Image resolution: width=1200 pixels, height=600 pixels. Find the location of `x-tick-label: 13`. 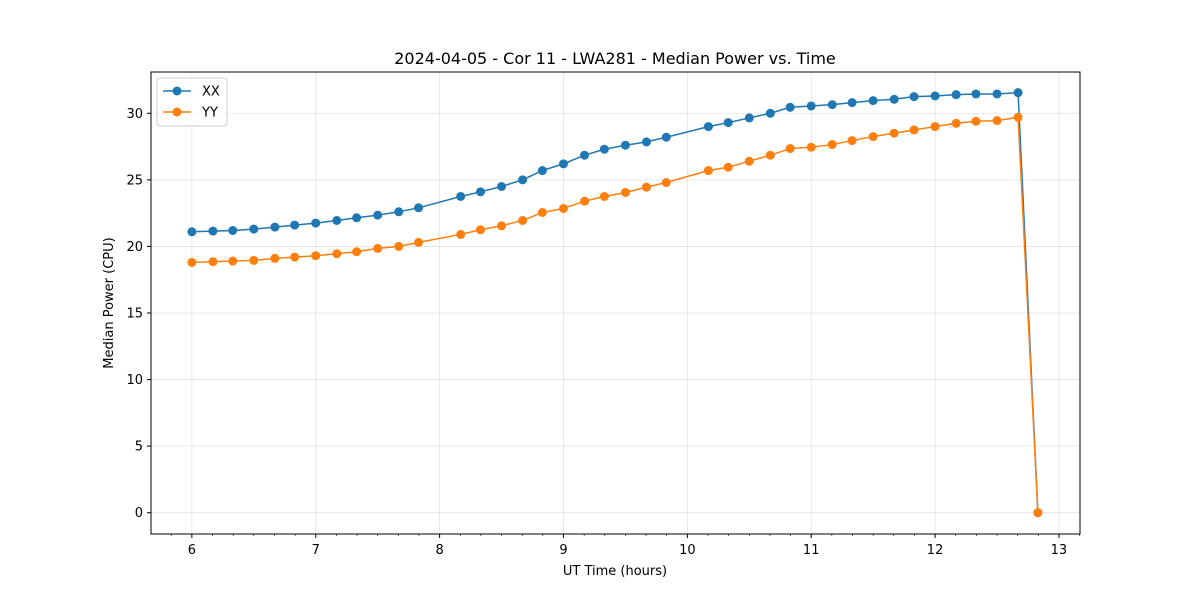

x-tick-label: 13 is located at coordinates (1059, 550).